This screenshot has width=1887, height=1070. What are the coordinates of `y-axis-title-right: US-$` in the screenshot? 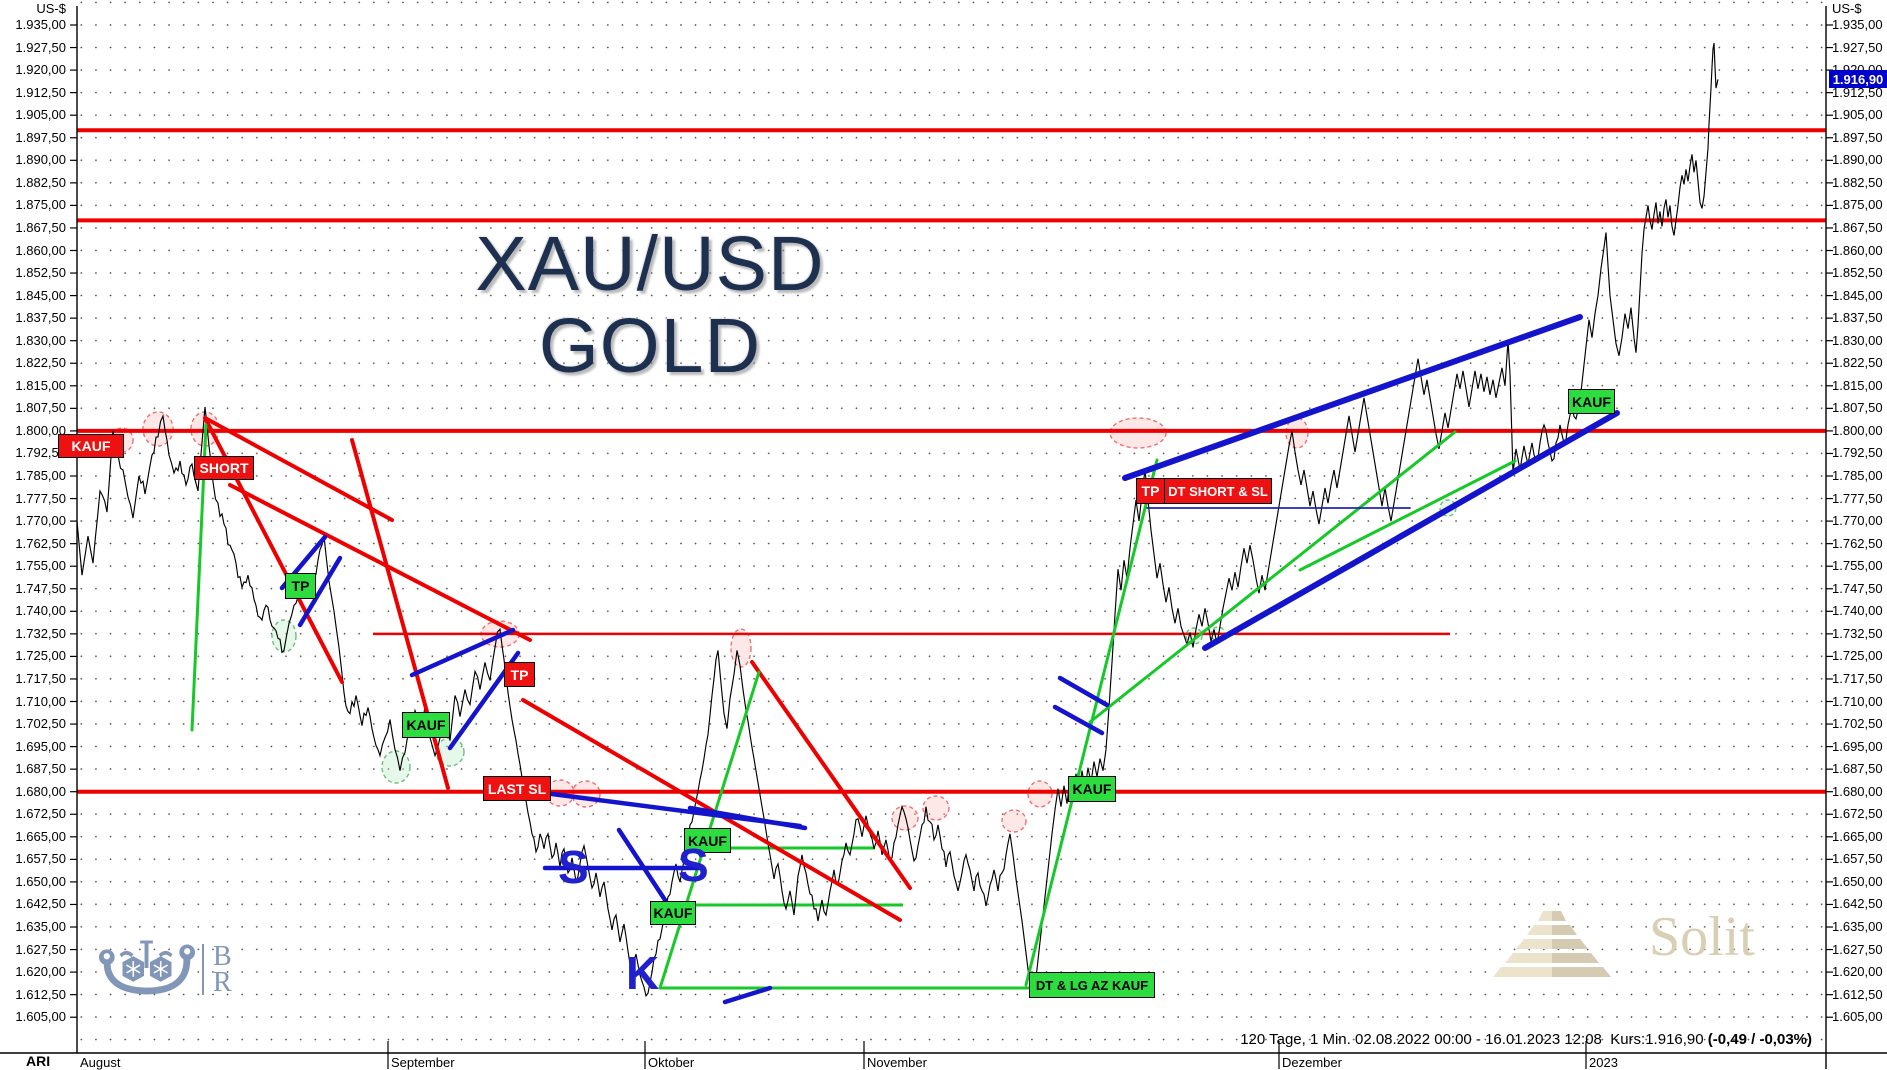 It's located at (1847, 8).